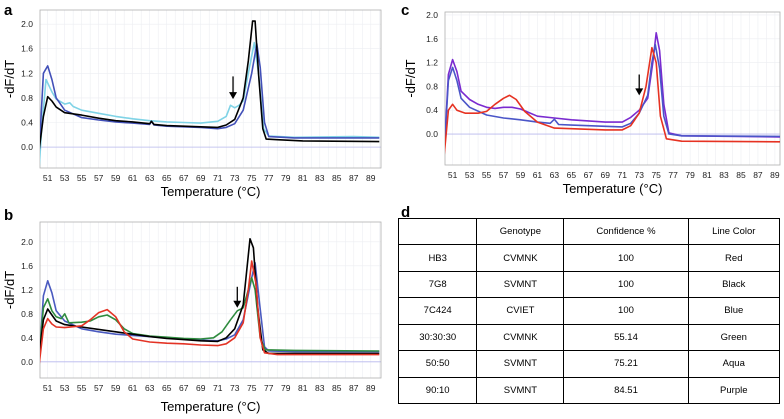  What do you see at coordinates (623, 175) in the screenshot?
I see `x-tick-label: 71` at bounding box center [623, 175].